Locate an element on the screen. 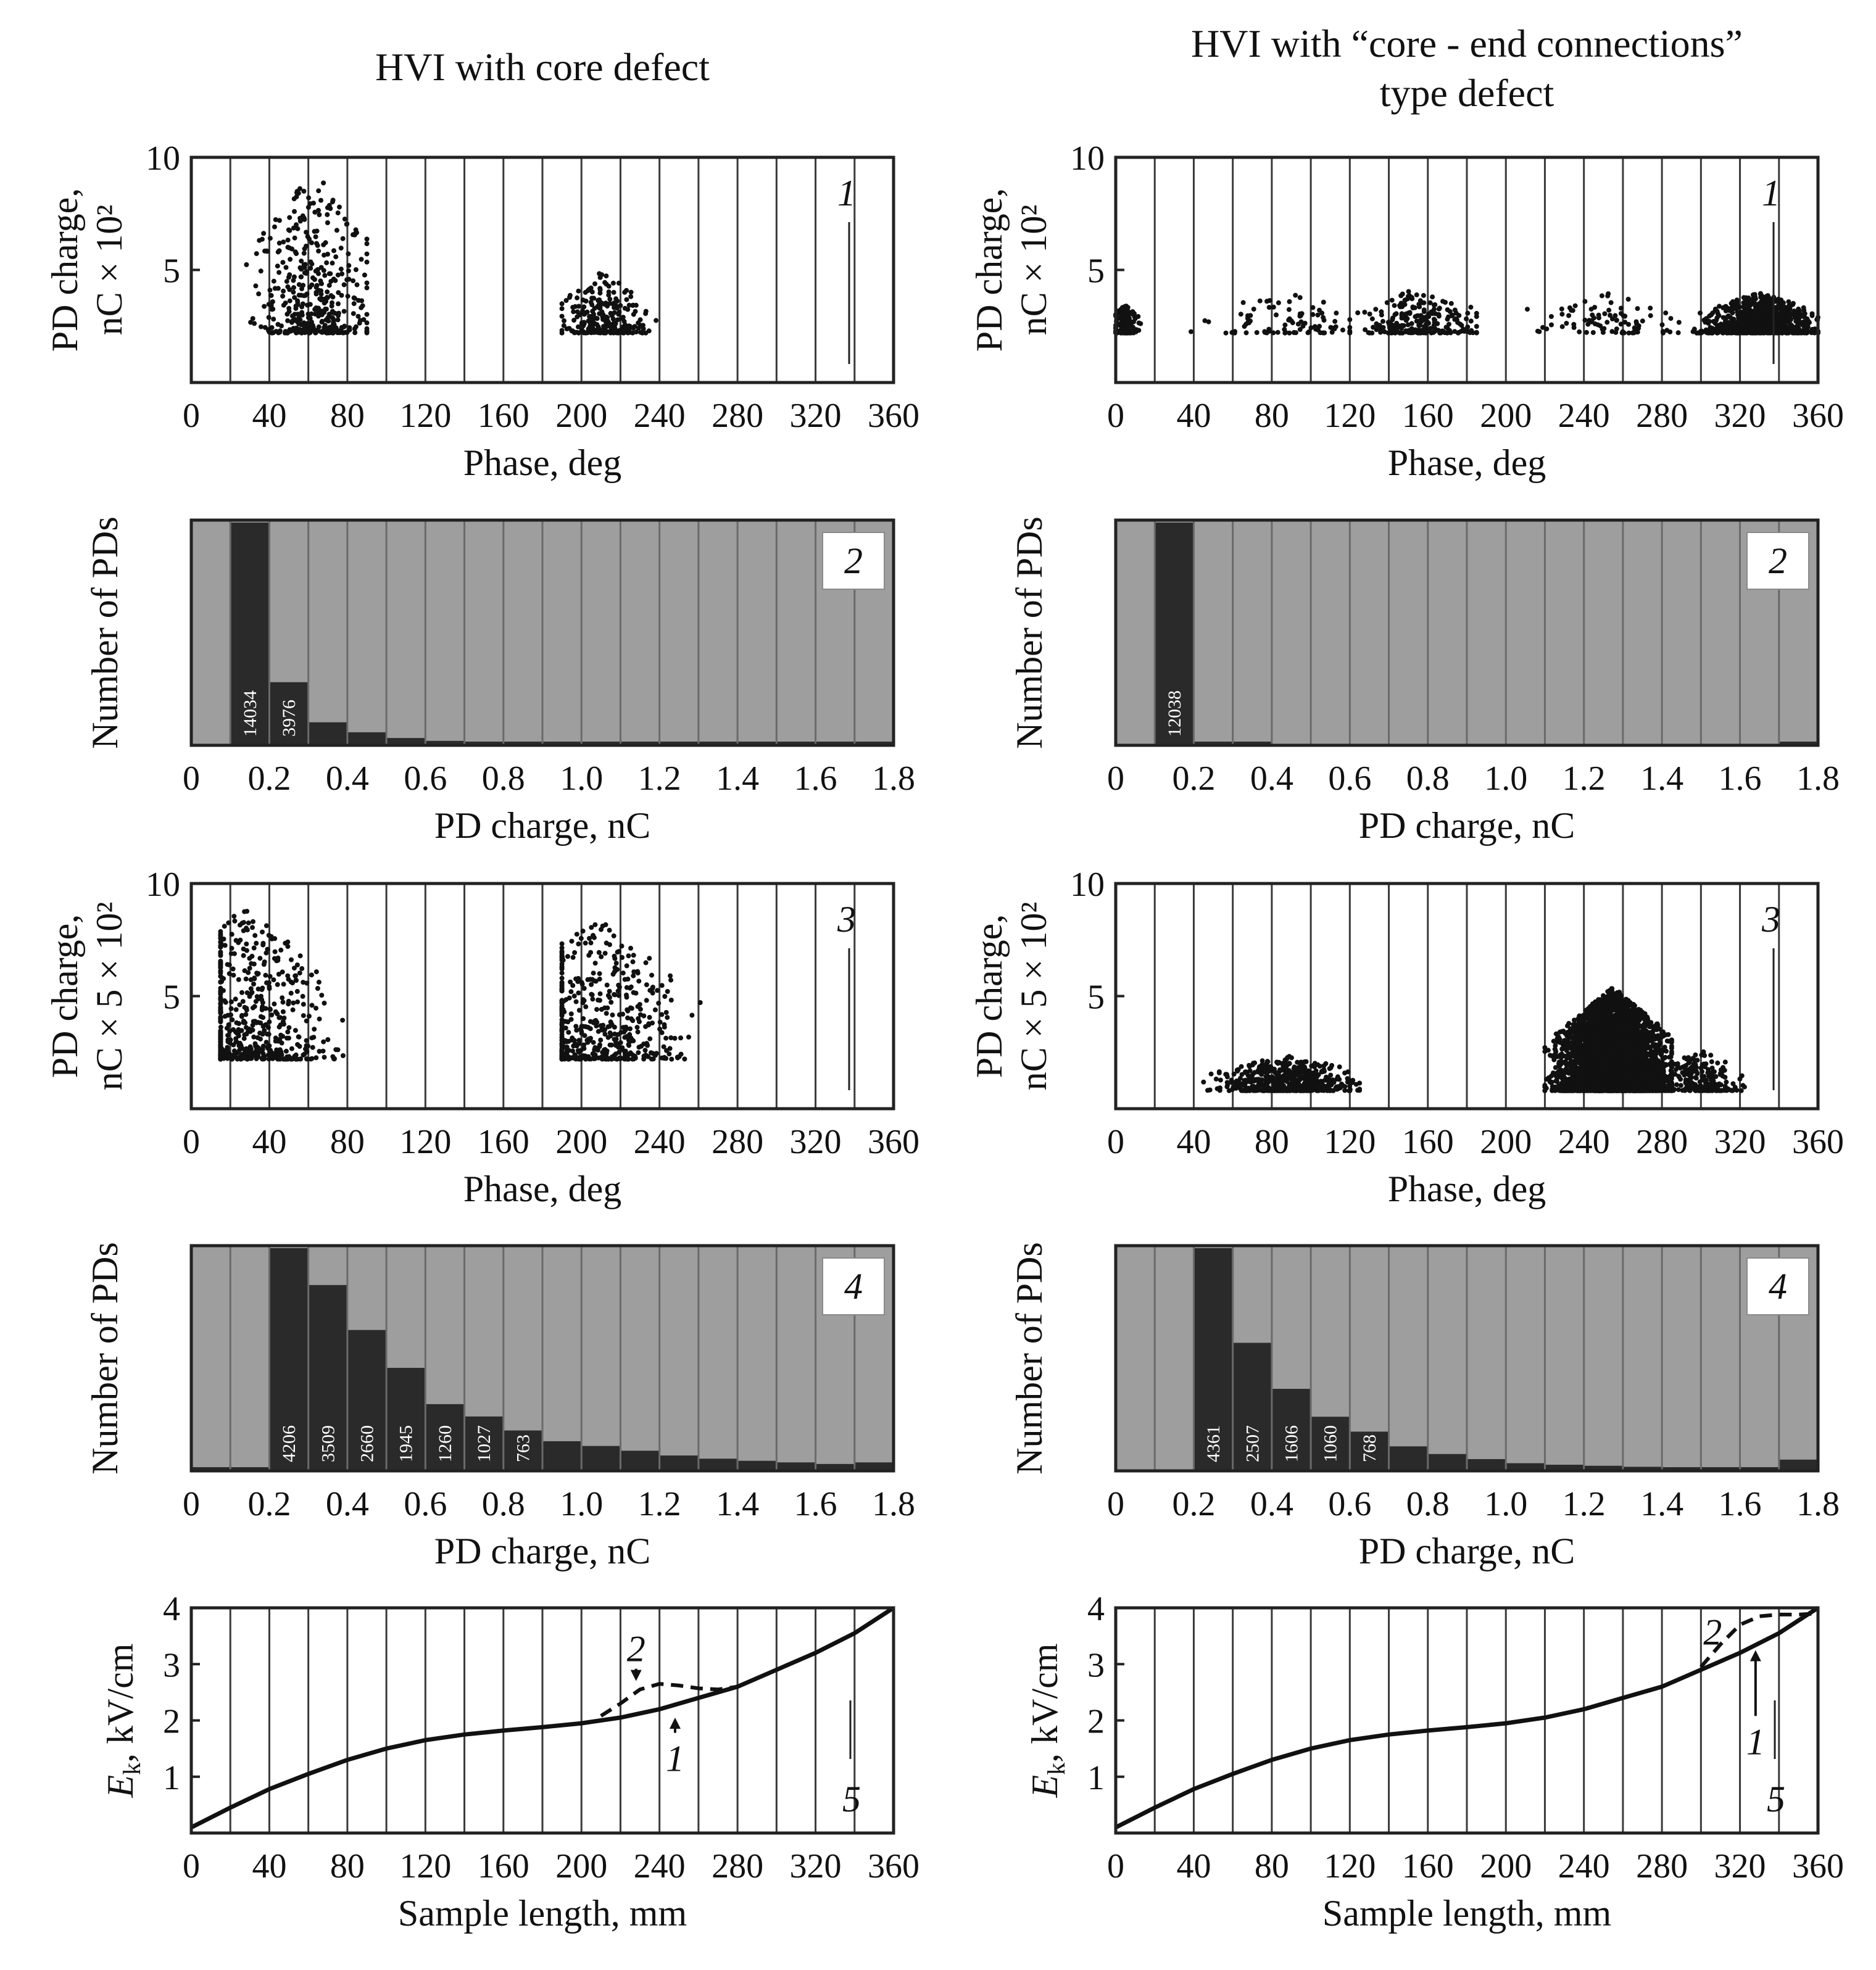 This screenshot has height=1970, width=1876. y-axis-unit: , kV/cm is located at coordinates (120, 1704).